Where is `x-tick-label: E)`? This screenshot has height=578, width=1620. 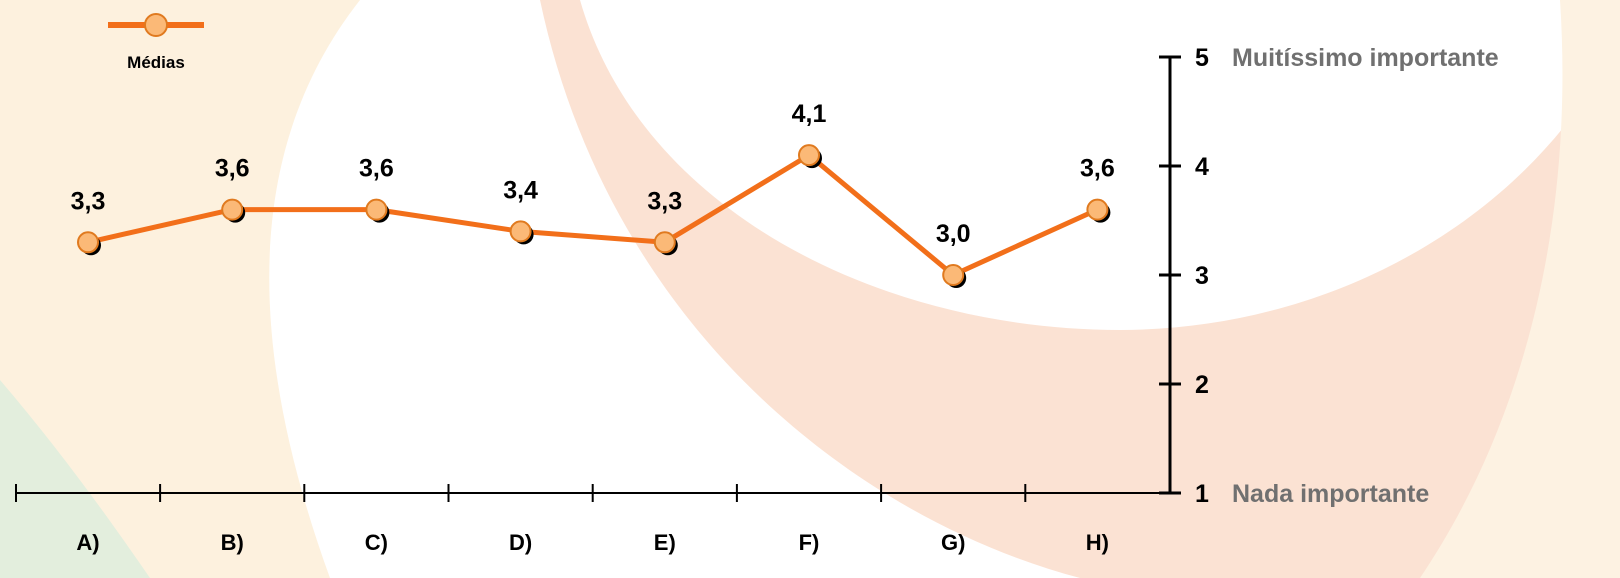 x-tick-label: E) is located at coordinates (665, 542).